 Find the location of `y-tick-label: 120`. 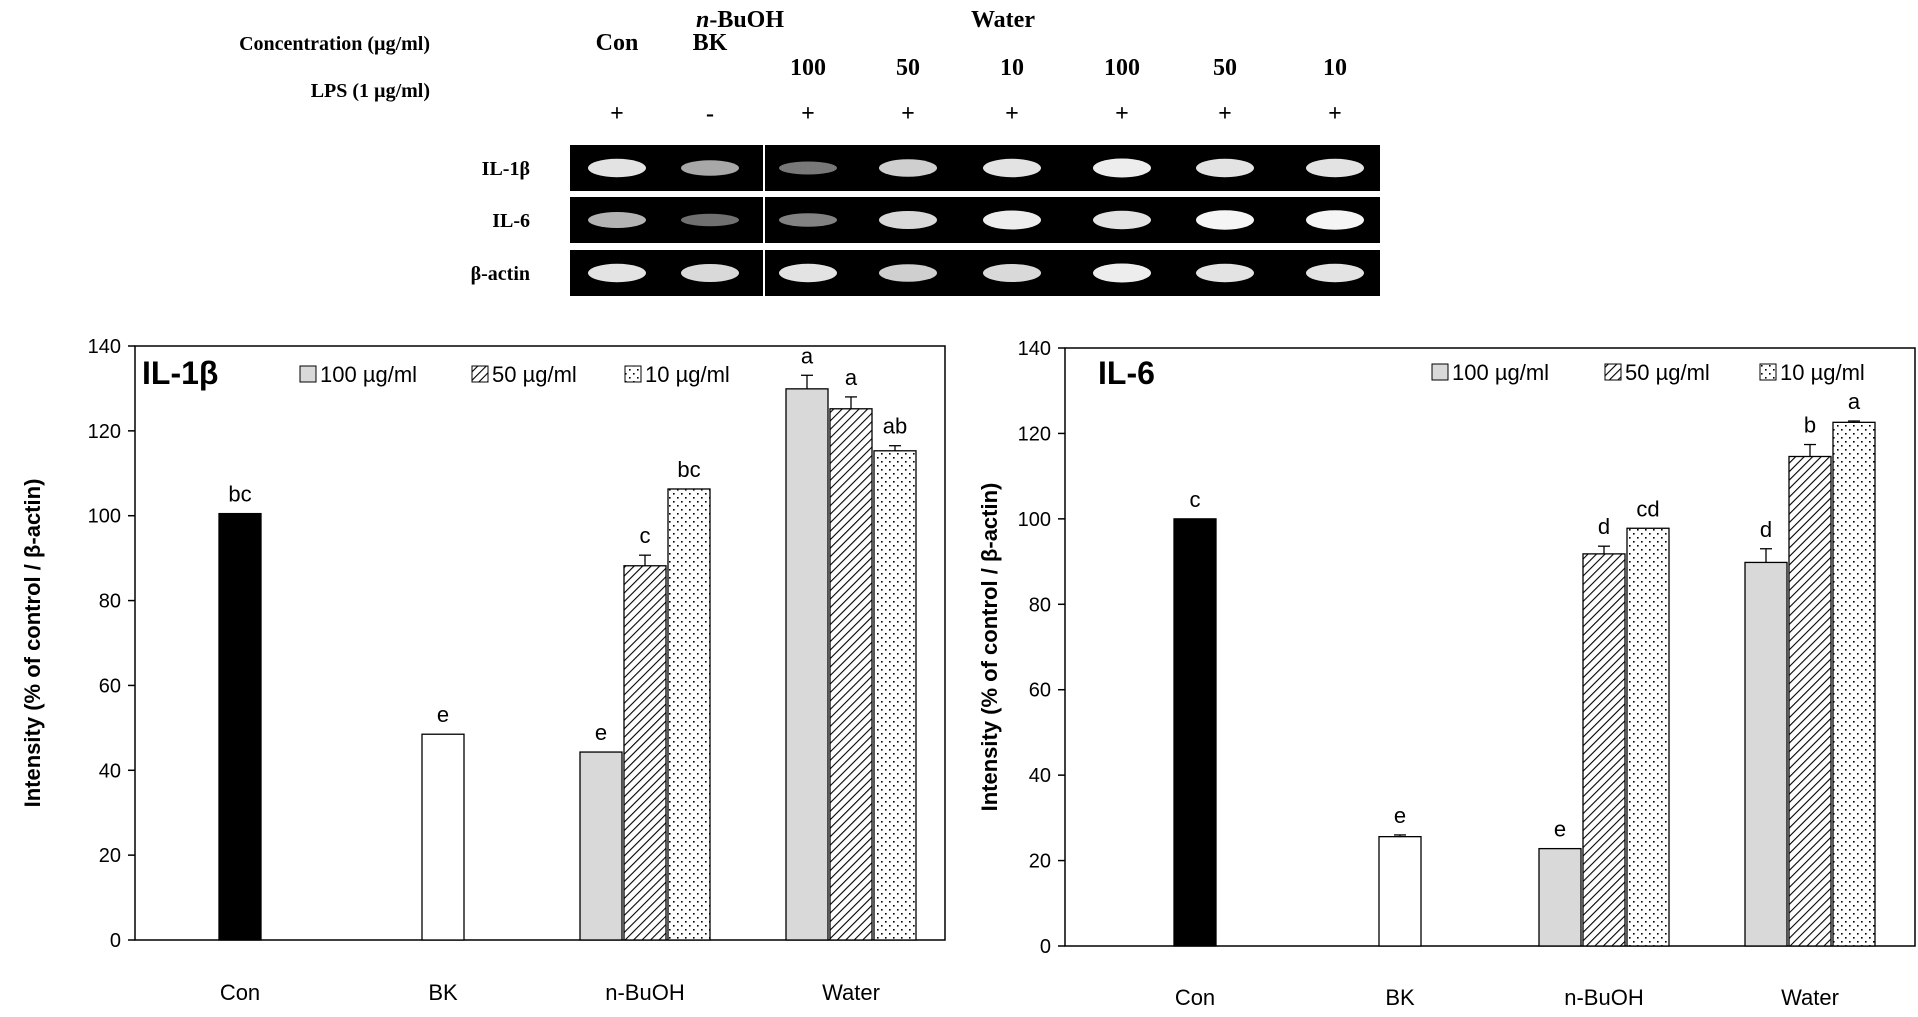

y-tick-label: 120 is located at coordinates (1034, 434).